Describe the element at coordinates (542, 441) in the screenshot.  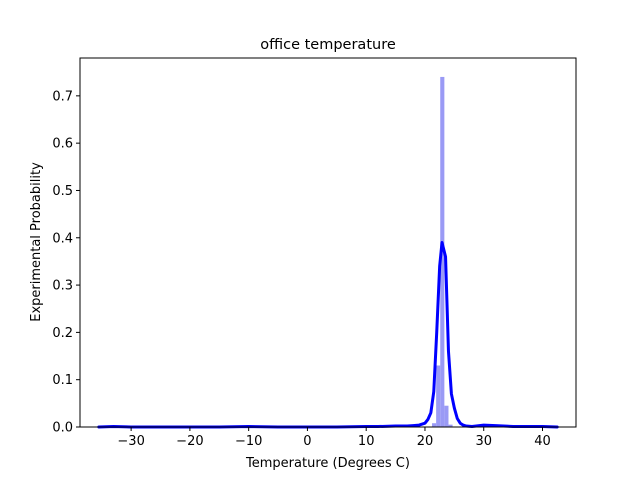
I see `x-tick-label: 40` at that location.